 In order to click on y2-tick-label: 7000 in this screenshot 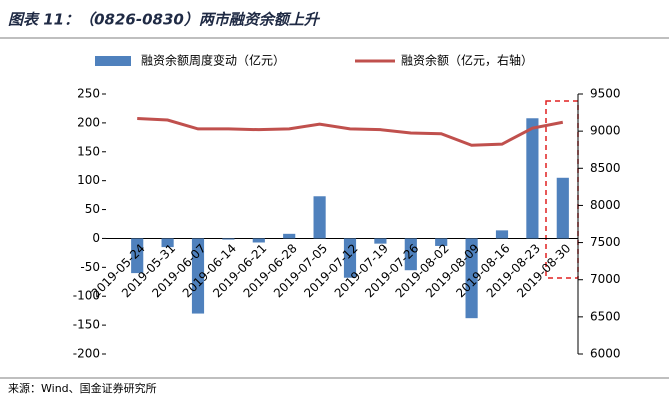, I will do `click(605, 279)`.